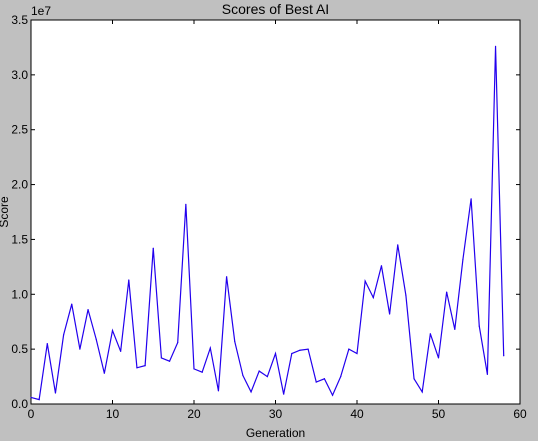  Describe the element at coordinates (113, 414) in the screenshot. I see `x-tick-label: 10` at that location.